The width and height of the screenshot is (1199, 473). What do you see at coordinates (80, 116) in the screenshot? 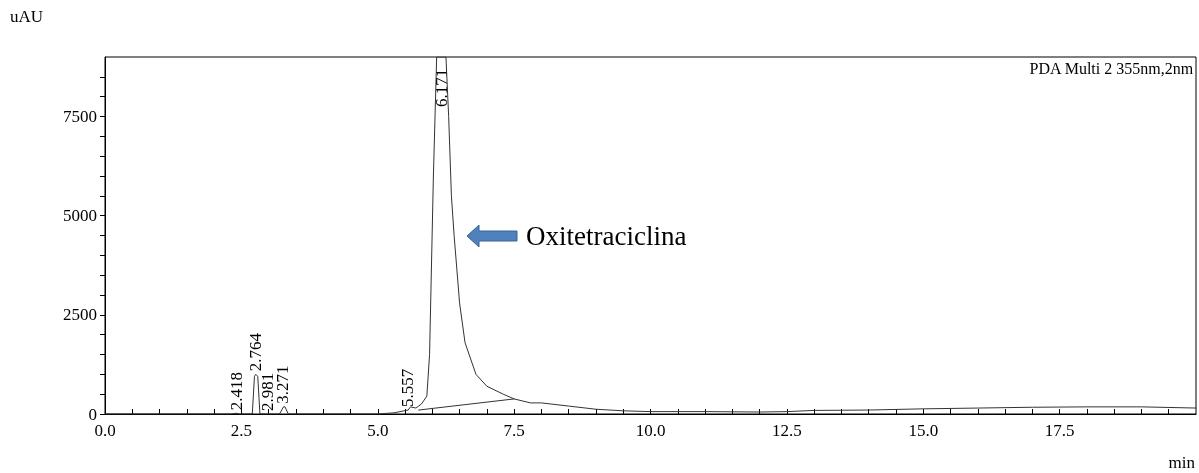
I see `y-tick-label: 7500` at bounding box center [80, 116].